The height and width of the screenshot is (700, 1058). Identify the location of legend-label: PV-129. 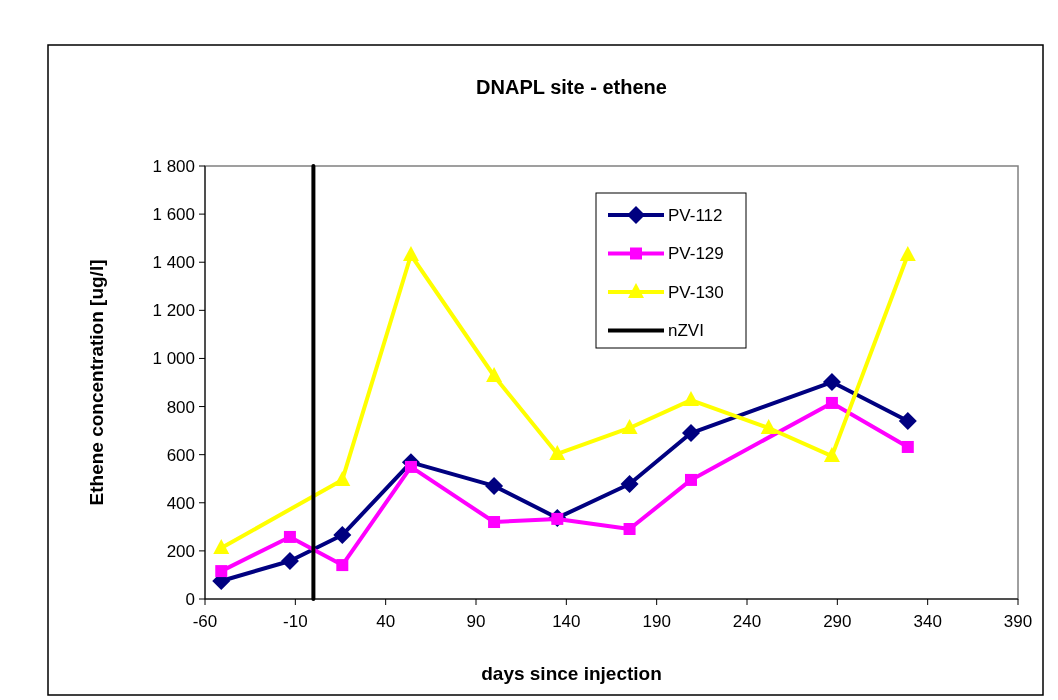
(696, 254).